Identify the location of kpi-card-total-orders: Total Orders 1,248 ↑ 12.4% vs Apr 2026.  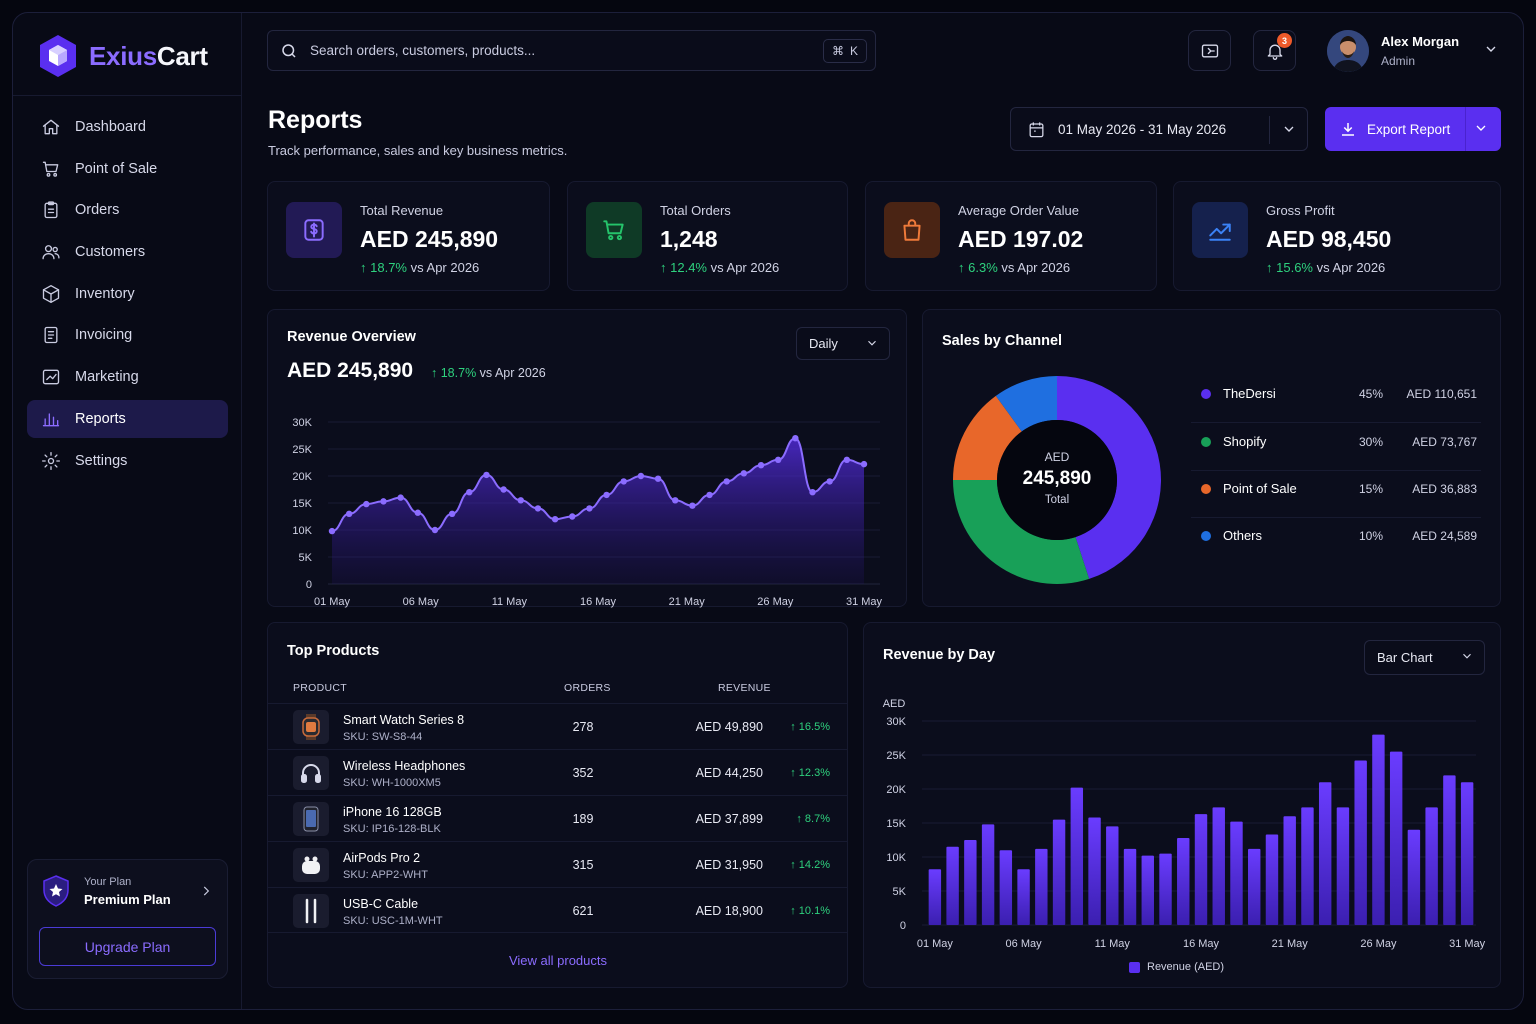
(707, 236).